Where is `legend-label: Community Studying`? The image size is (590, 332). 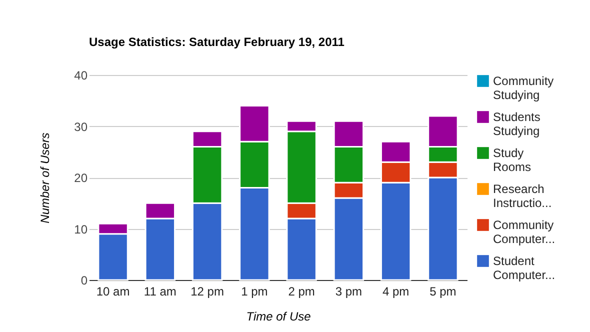 legend-label: Community Studying is located at coordinates (523, 88).